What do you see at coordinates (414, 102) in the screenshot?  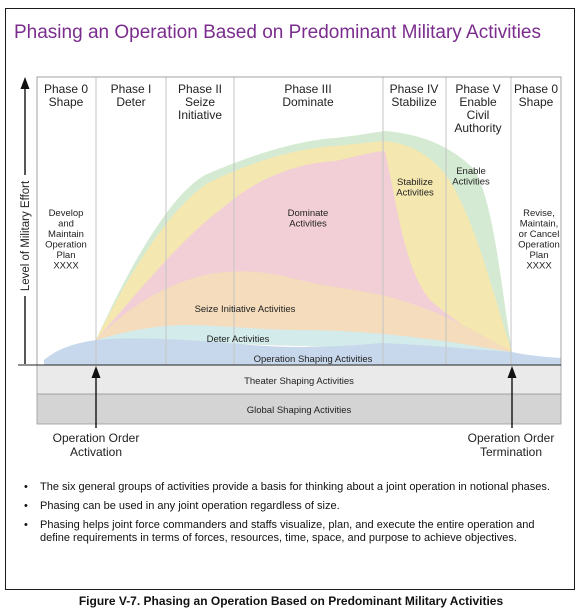 I see `phase-label-4-line: Stabilize` at bounding box center [414, 102].